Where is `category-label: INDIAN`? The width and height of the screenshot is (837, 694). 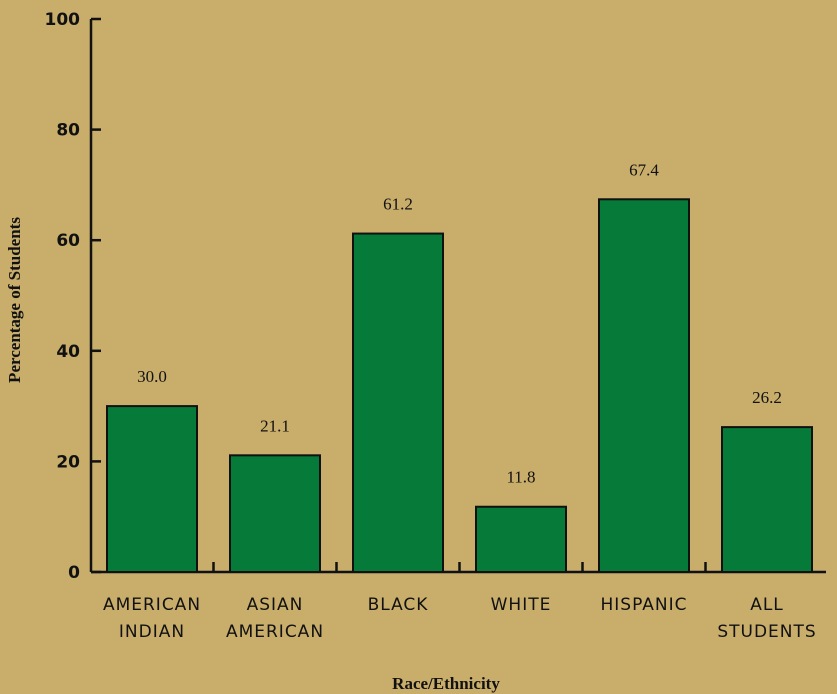 category-label: INDIAN is located at coordinates (152, 632).